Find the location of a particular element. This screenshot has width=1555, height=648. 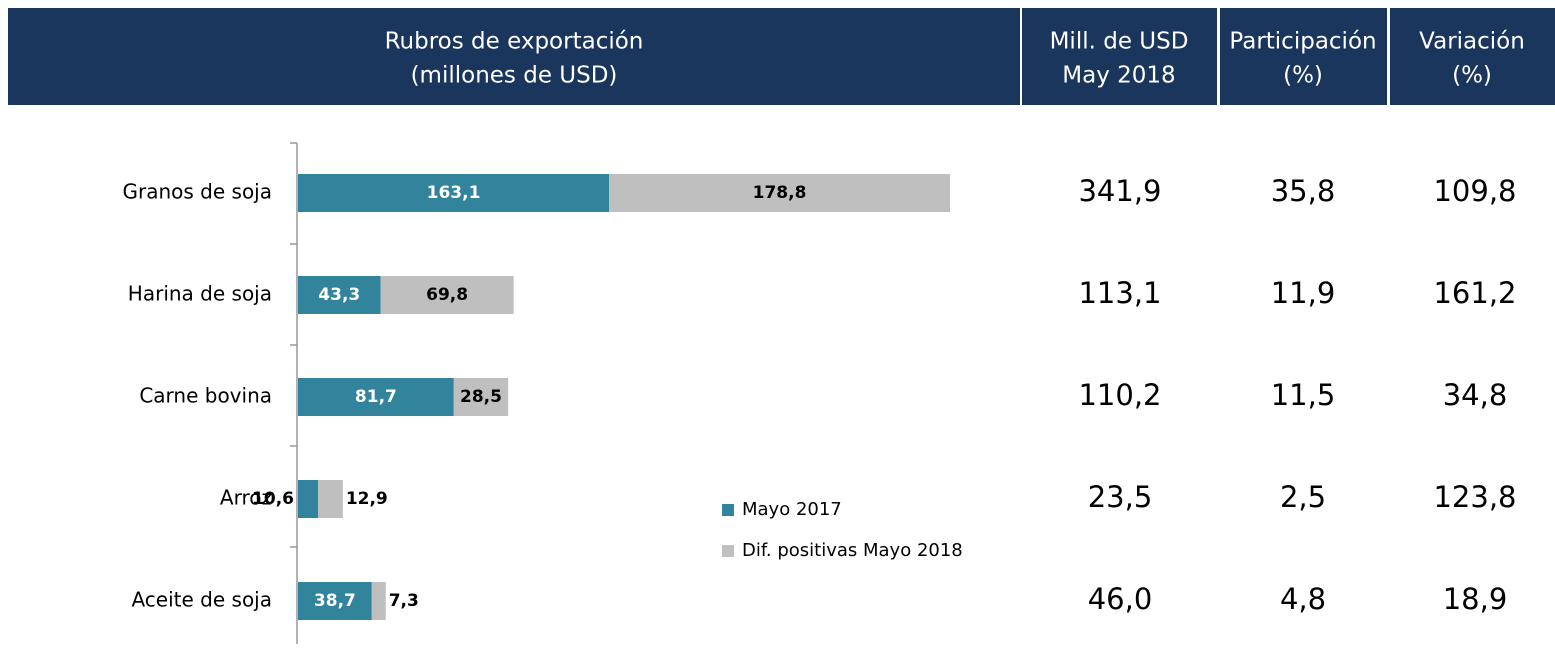

header-text: Participación is located at coordinates (1302, 42).